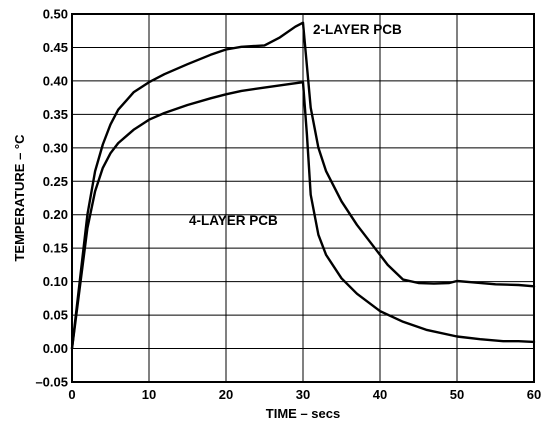 Image resolution: width=546 pixels, height=426 pixels. I want to click on x-tick-label: 30, so click(303, 394).